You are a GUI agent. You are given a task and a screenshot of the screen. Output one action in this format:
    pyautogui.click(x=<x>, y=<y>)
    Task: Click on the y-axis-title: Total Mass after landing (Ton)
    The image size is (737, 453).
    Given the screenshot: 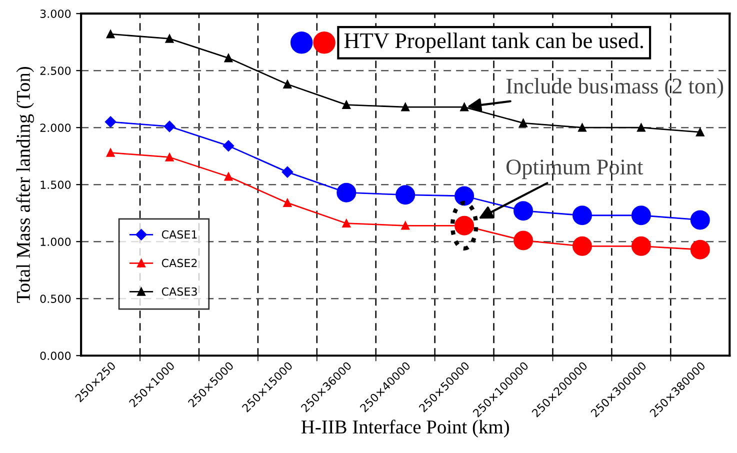 What is the action you would take?
    pyautogui.click(x=25, y=184)
    